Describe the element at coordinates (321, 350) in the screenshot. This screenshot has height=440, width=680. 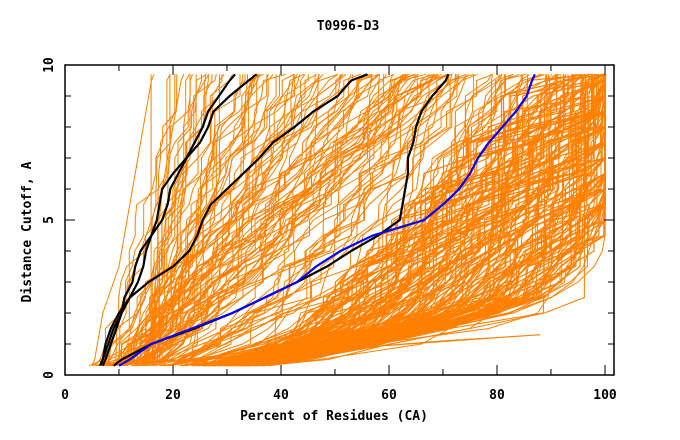
I see `dense-bottom-area` at that location.